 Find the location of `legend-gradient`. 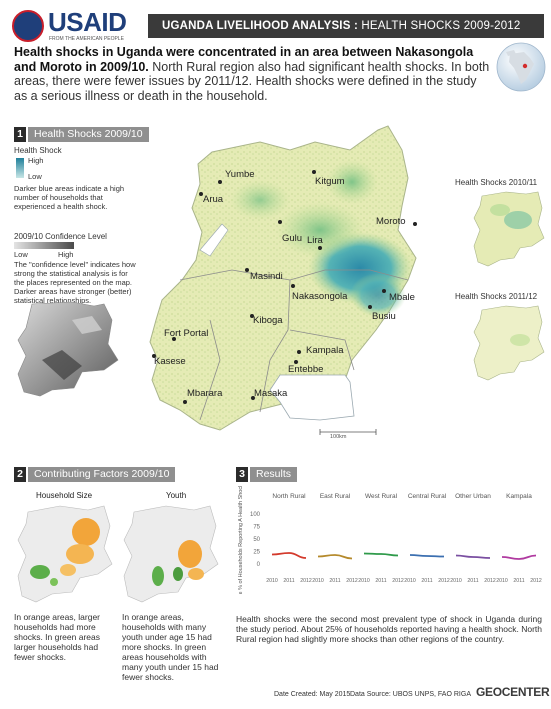

legend-gradient is located at coordinates (20, 168).